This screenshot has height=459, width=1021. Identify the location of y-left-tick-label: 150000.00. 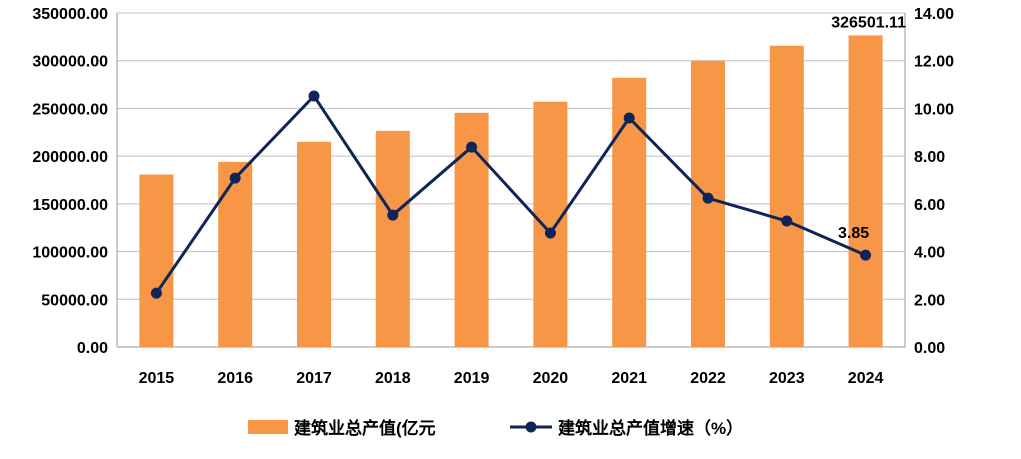
(70, 205).